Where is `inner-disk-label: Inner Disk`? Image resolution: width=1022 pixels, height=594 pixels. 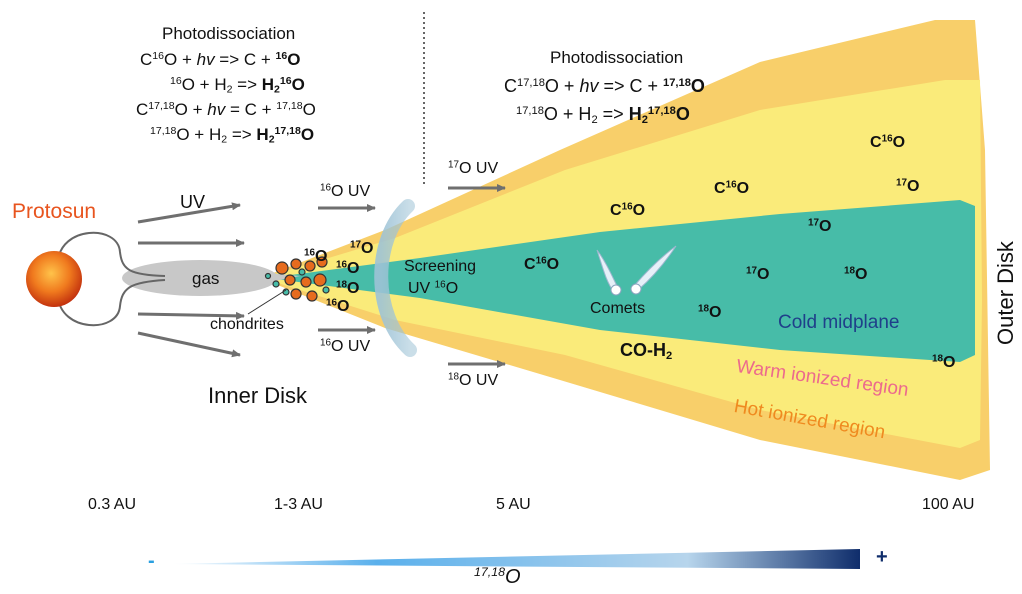 inner-disk-label: Inner Disk is located at coordinates (258, 395).